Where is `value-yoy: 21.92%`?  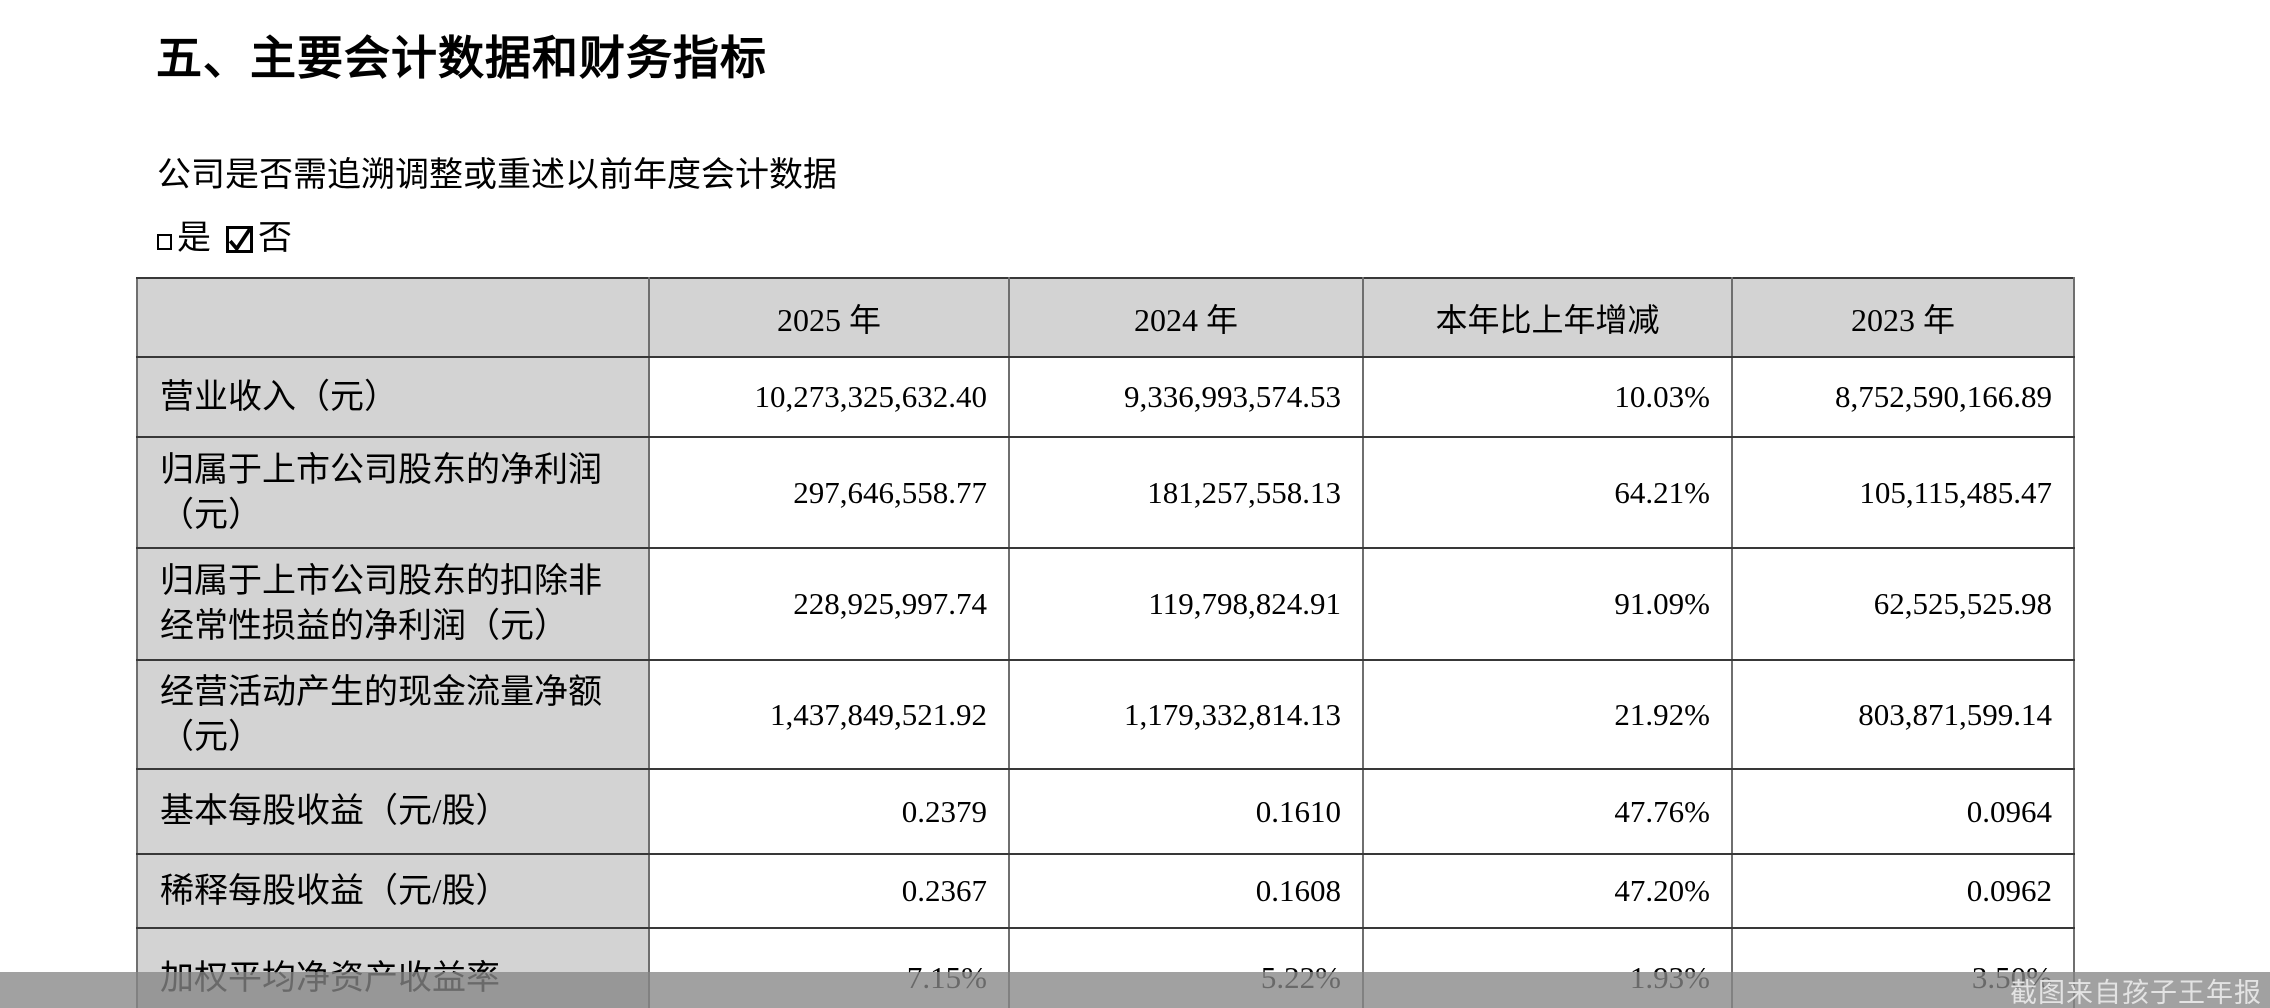 value-yoy: 21.92% is located at coordinates (1547, 714).